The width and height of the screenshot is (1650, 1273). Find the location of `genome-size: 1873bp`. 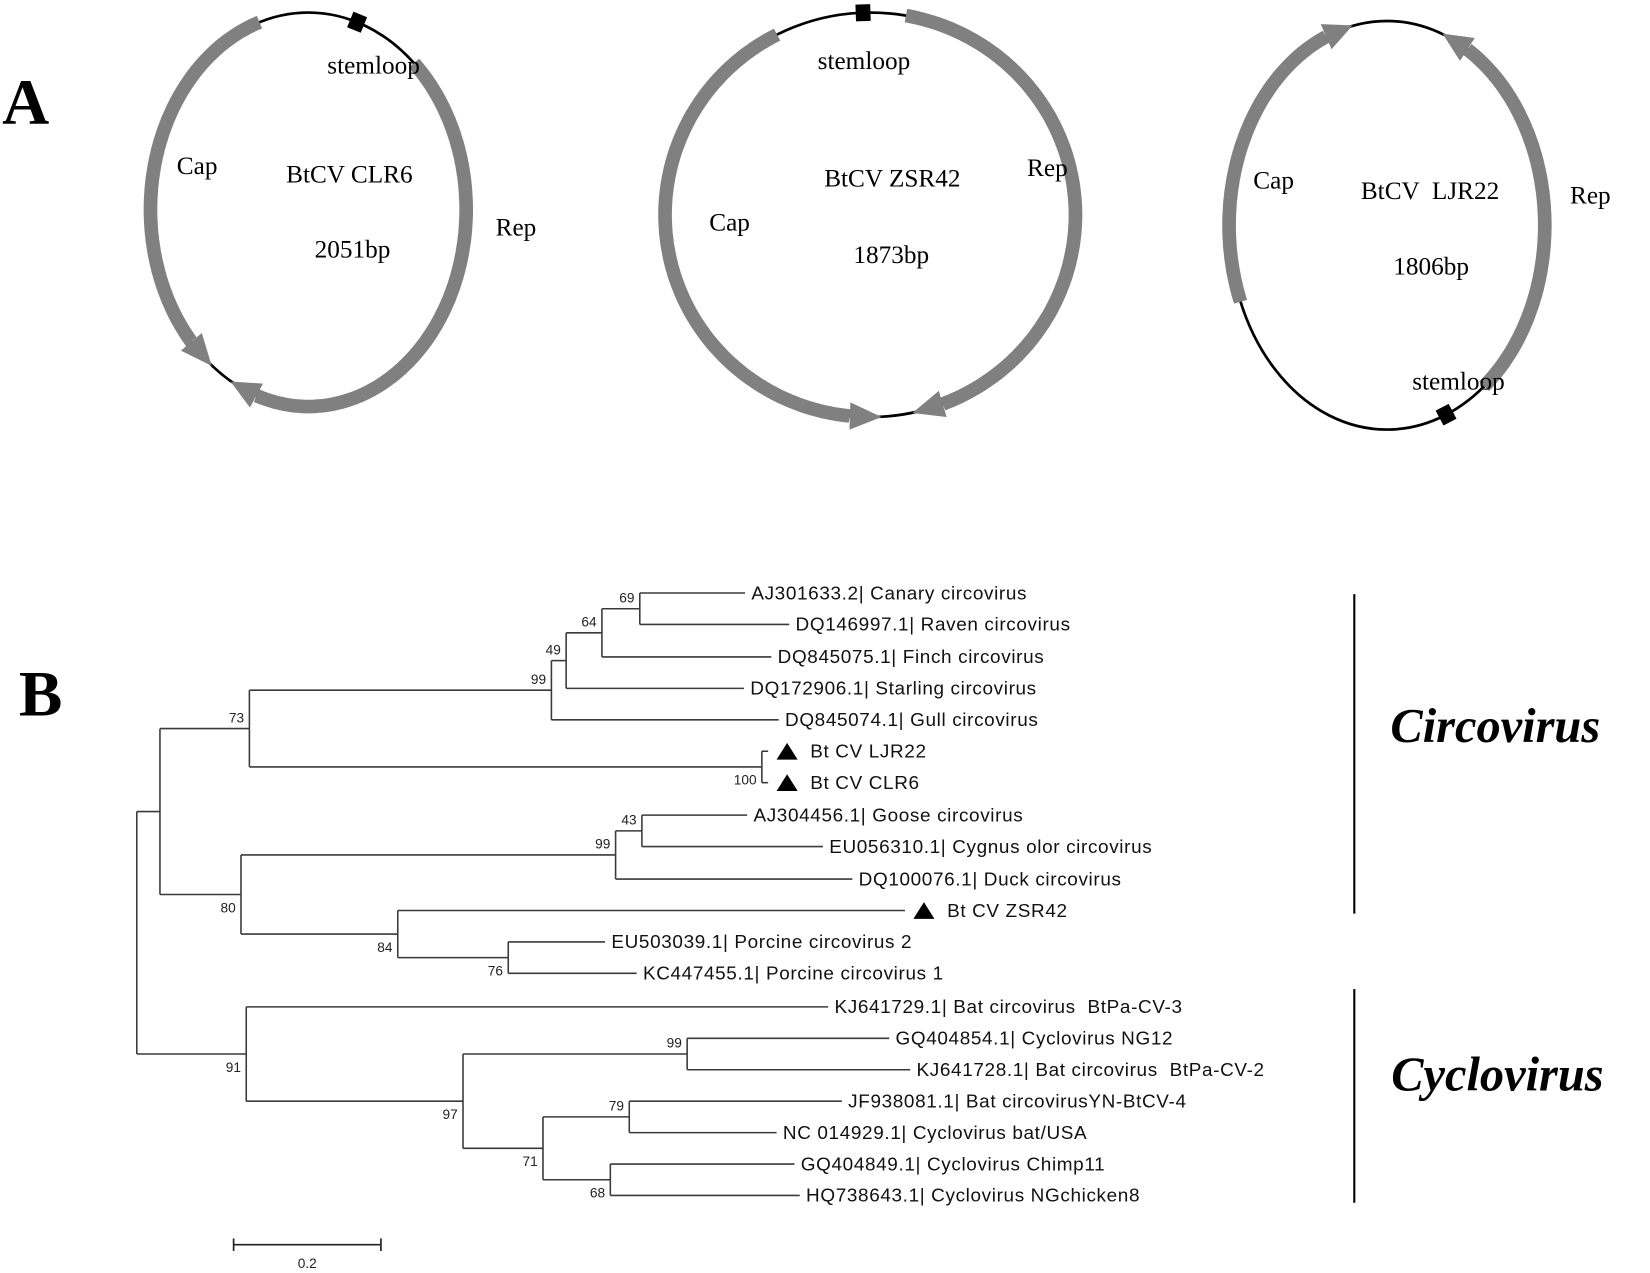

genome-size: 1873bp is located at coordinates (891, 255).